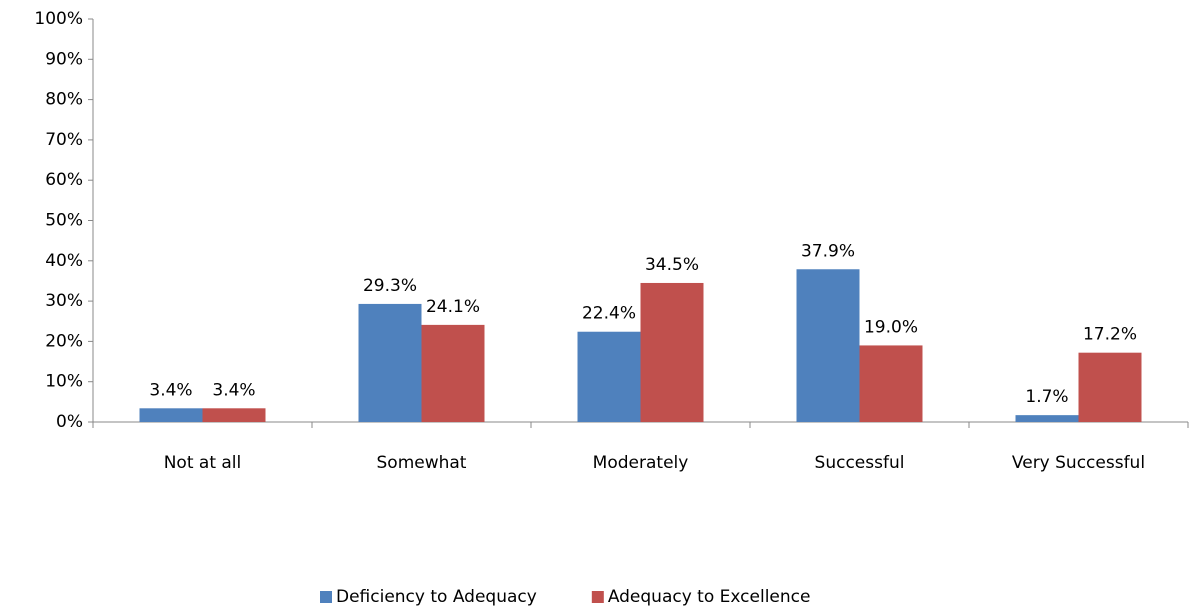 This screenshot has width=1190, height=612. I want to click on data-label: 1.7%, so click(1046, 397).